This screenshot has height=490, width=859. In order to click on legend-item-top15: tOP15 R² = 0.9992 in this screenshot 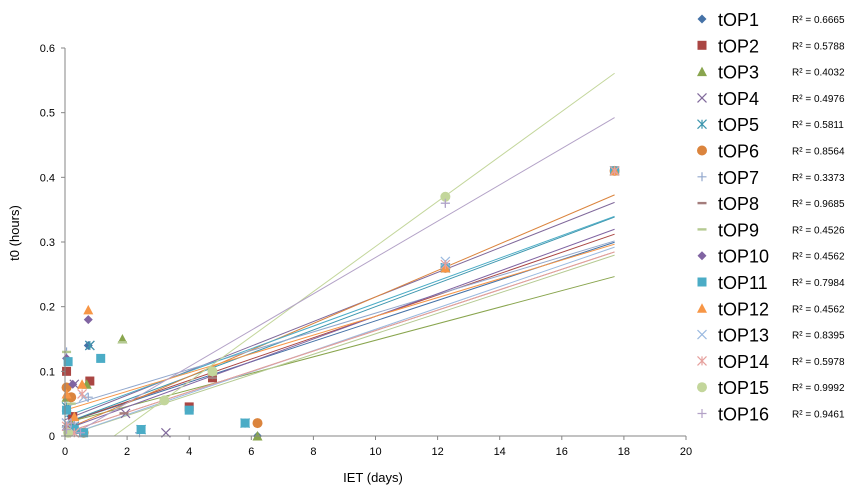, I will do `click(771, 388)`.